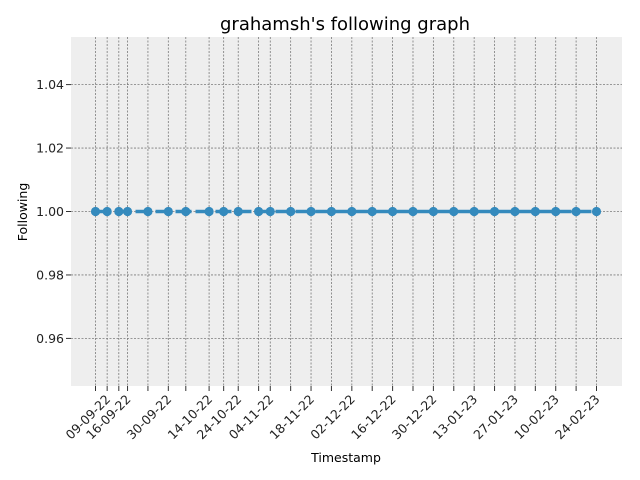 This screenshot has width=640, height=480. I want to click on y-tick-label: 1.00, so click(50, 211).